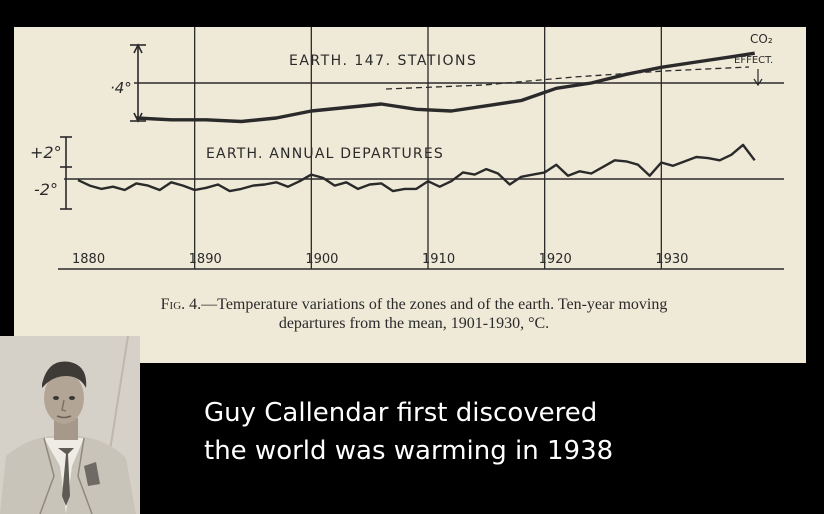  Describe the element at coordinates (761, 39) in the screenshot. I see `co2-annotation-line1: CO₂` at that location.